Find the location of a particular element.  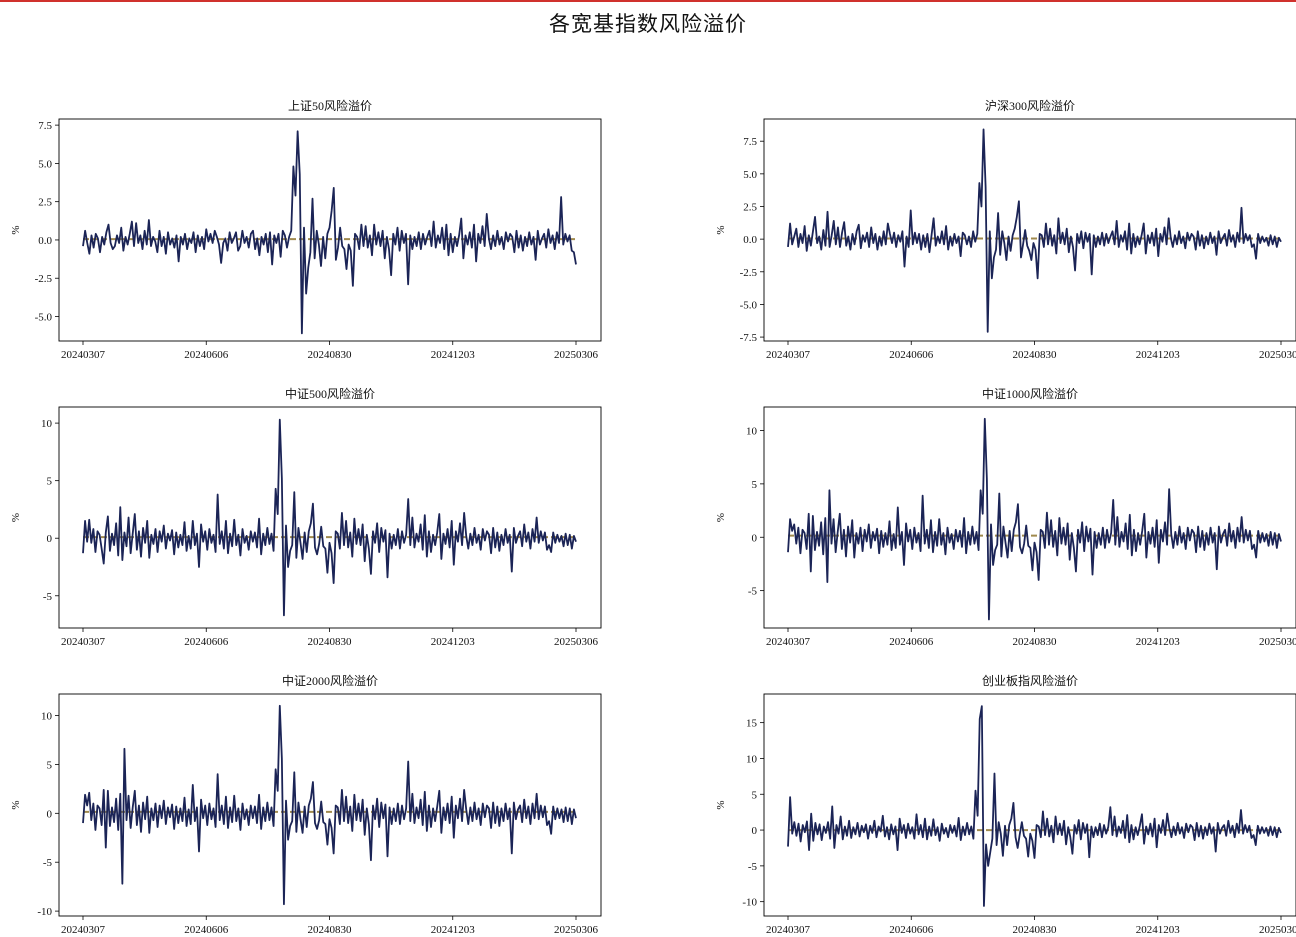

panel-title: 中证1000风险溢价 is located at coordinates (1030, 393).